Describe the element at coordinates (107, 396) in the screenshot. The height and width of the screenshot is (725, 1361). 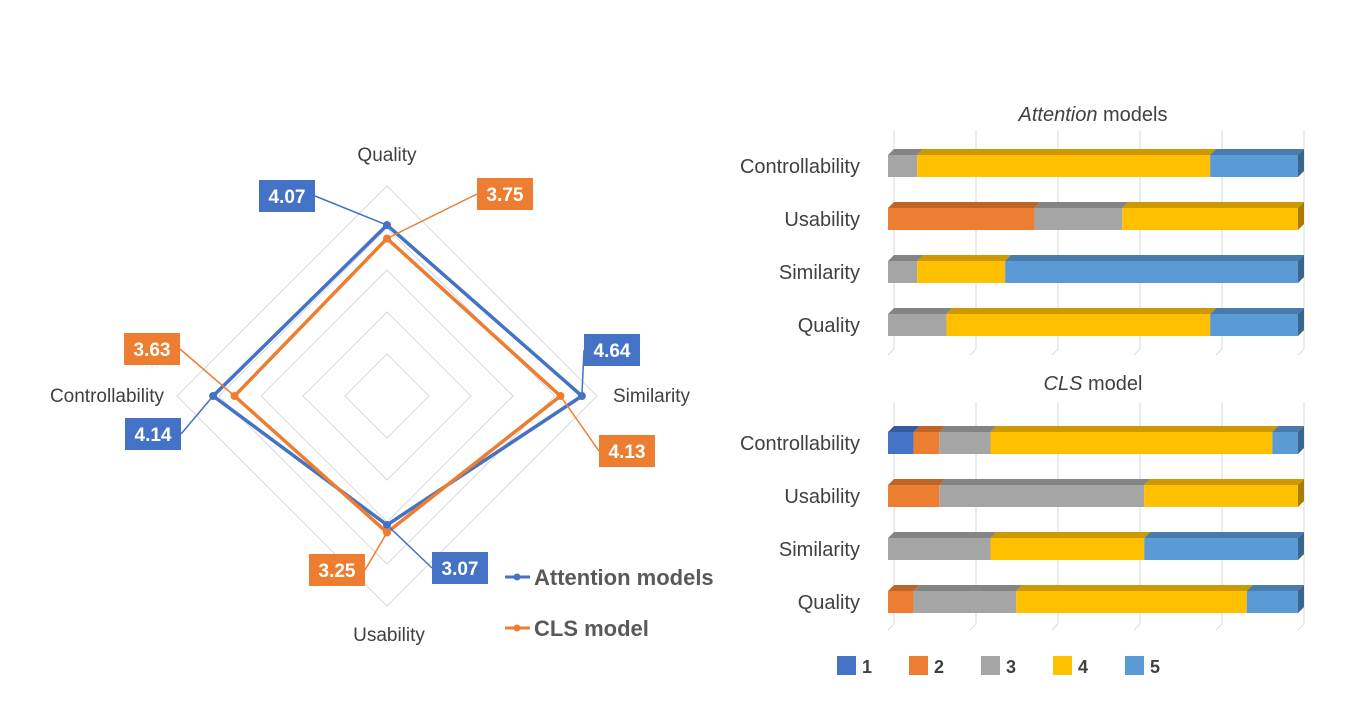
I see `radar-axis-label-controllability: Controllability` at that location.